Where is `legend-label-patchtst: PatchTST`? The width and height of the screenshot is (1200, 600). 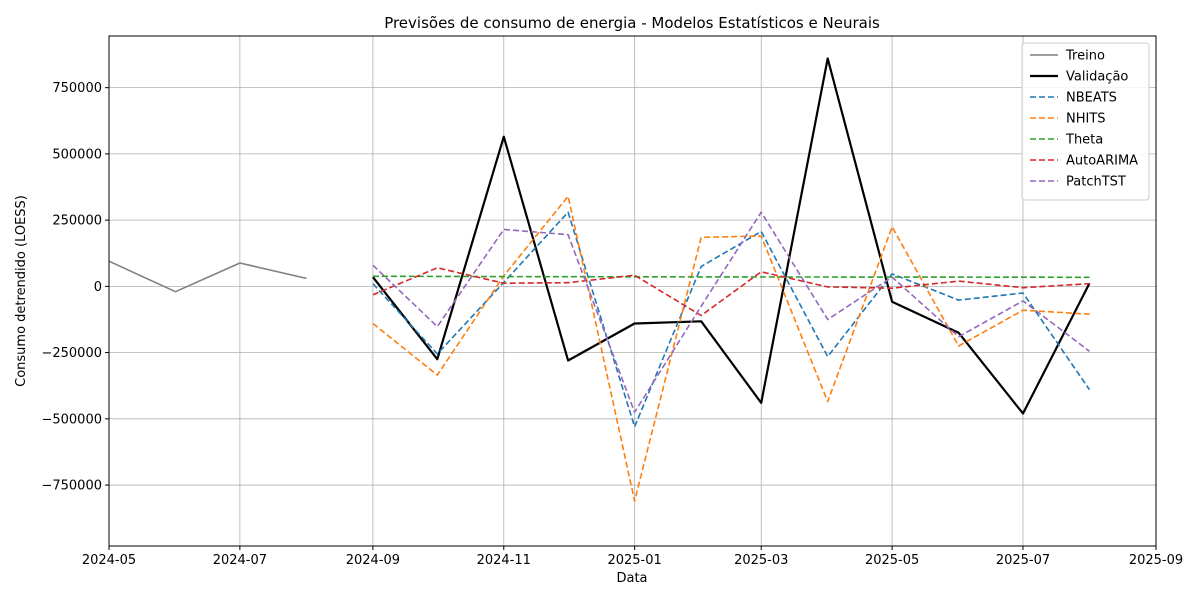 legend-label-patchtst: PatchTST is located at coordinates (1096, 182).